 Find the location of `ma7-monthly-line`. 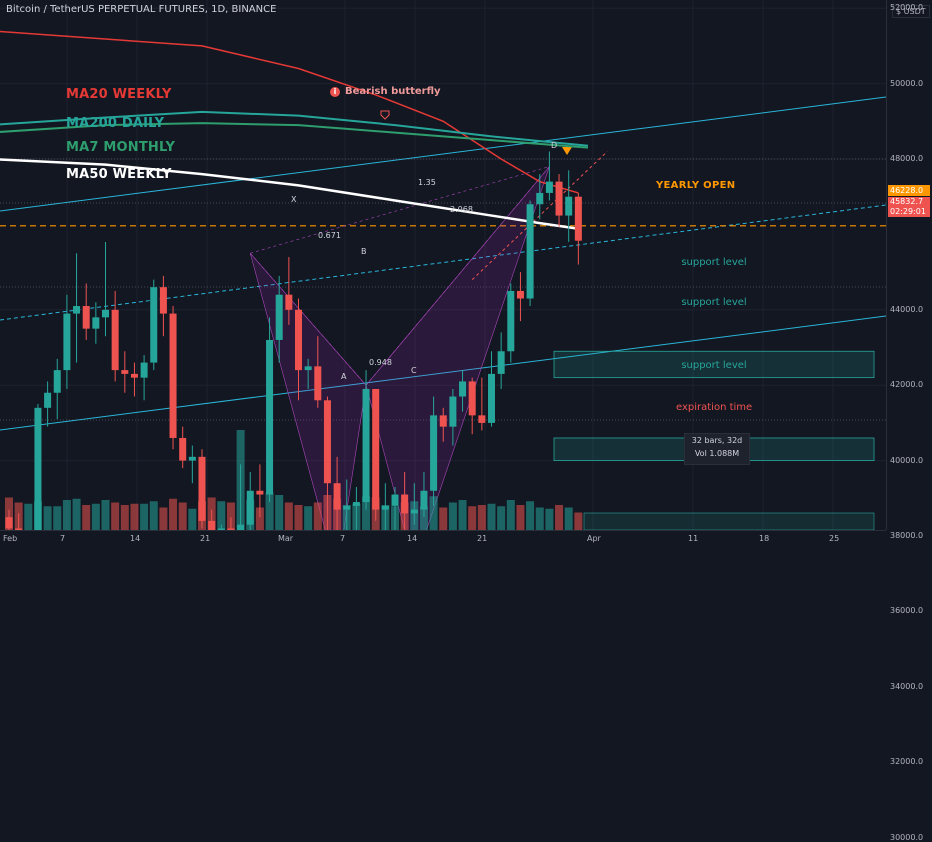

ma7-monthly-line is located at coordinates (294, 135).